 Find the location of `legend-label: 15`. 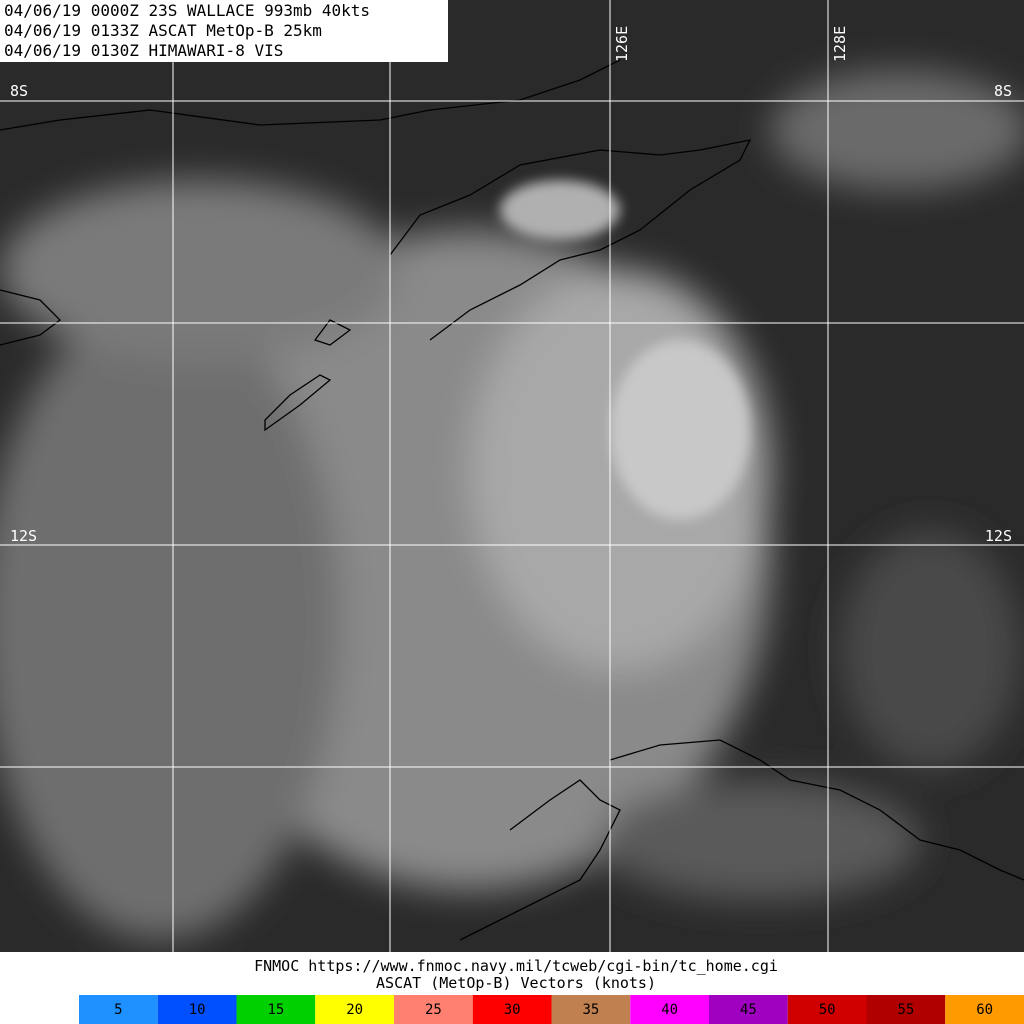

legend-label: 15 is located at coordinates (275, 1010).